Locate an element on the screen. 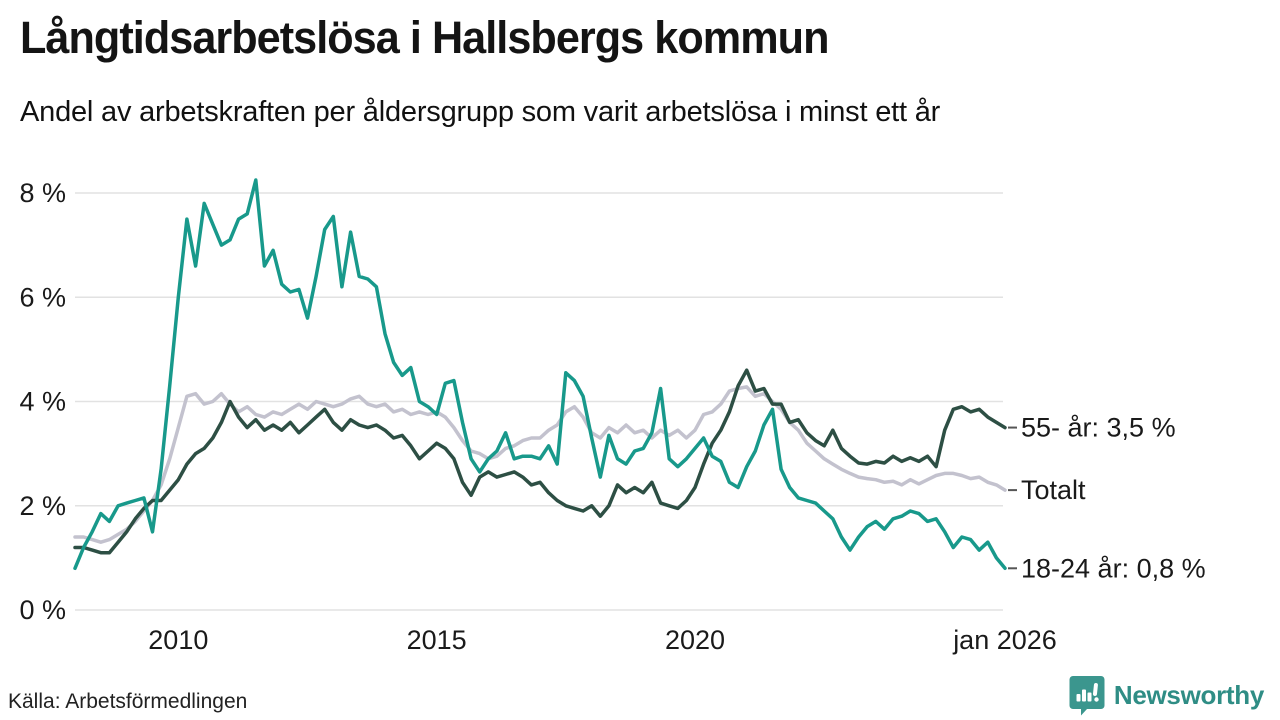 This screenshot has height=720, width=1280. x-tick-label: 2010 is located at coordinates (178, 640).